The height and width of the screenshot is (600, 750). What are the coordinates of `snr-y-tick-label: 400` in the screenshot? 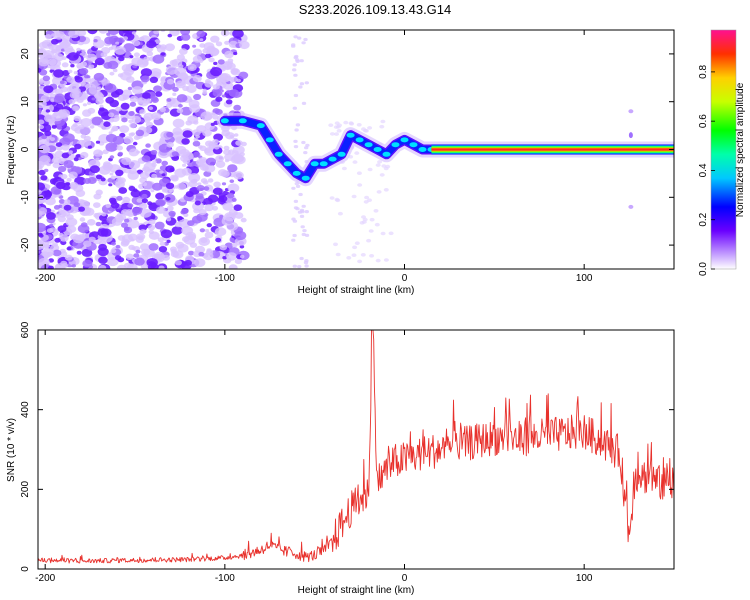 It's located at (25, 409).